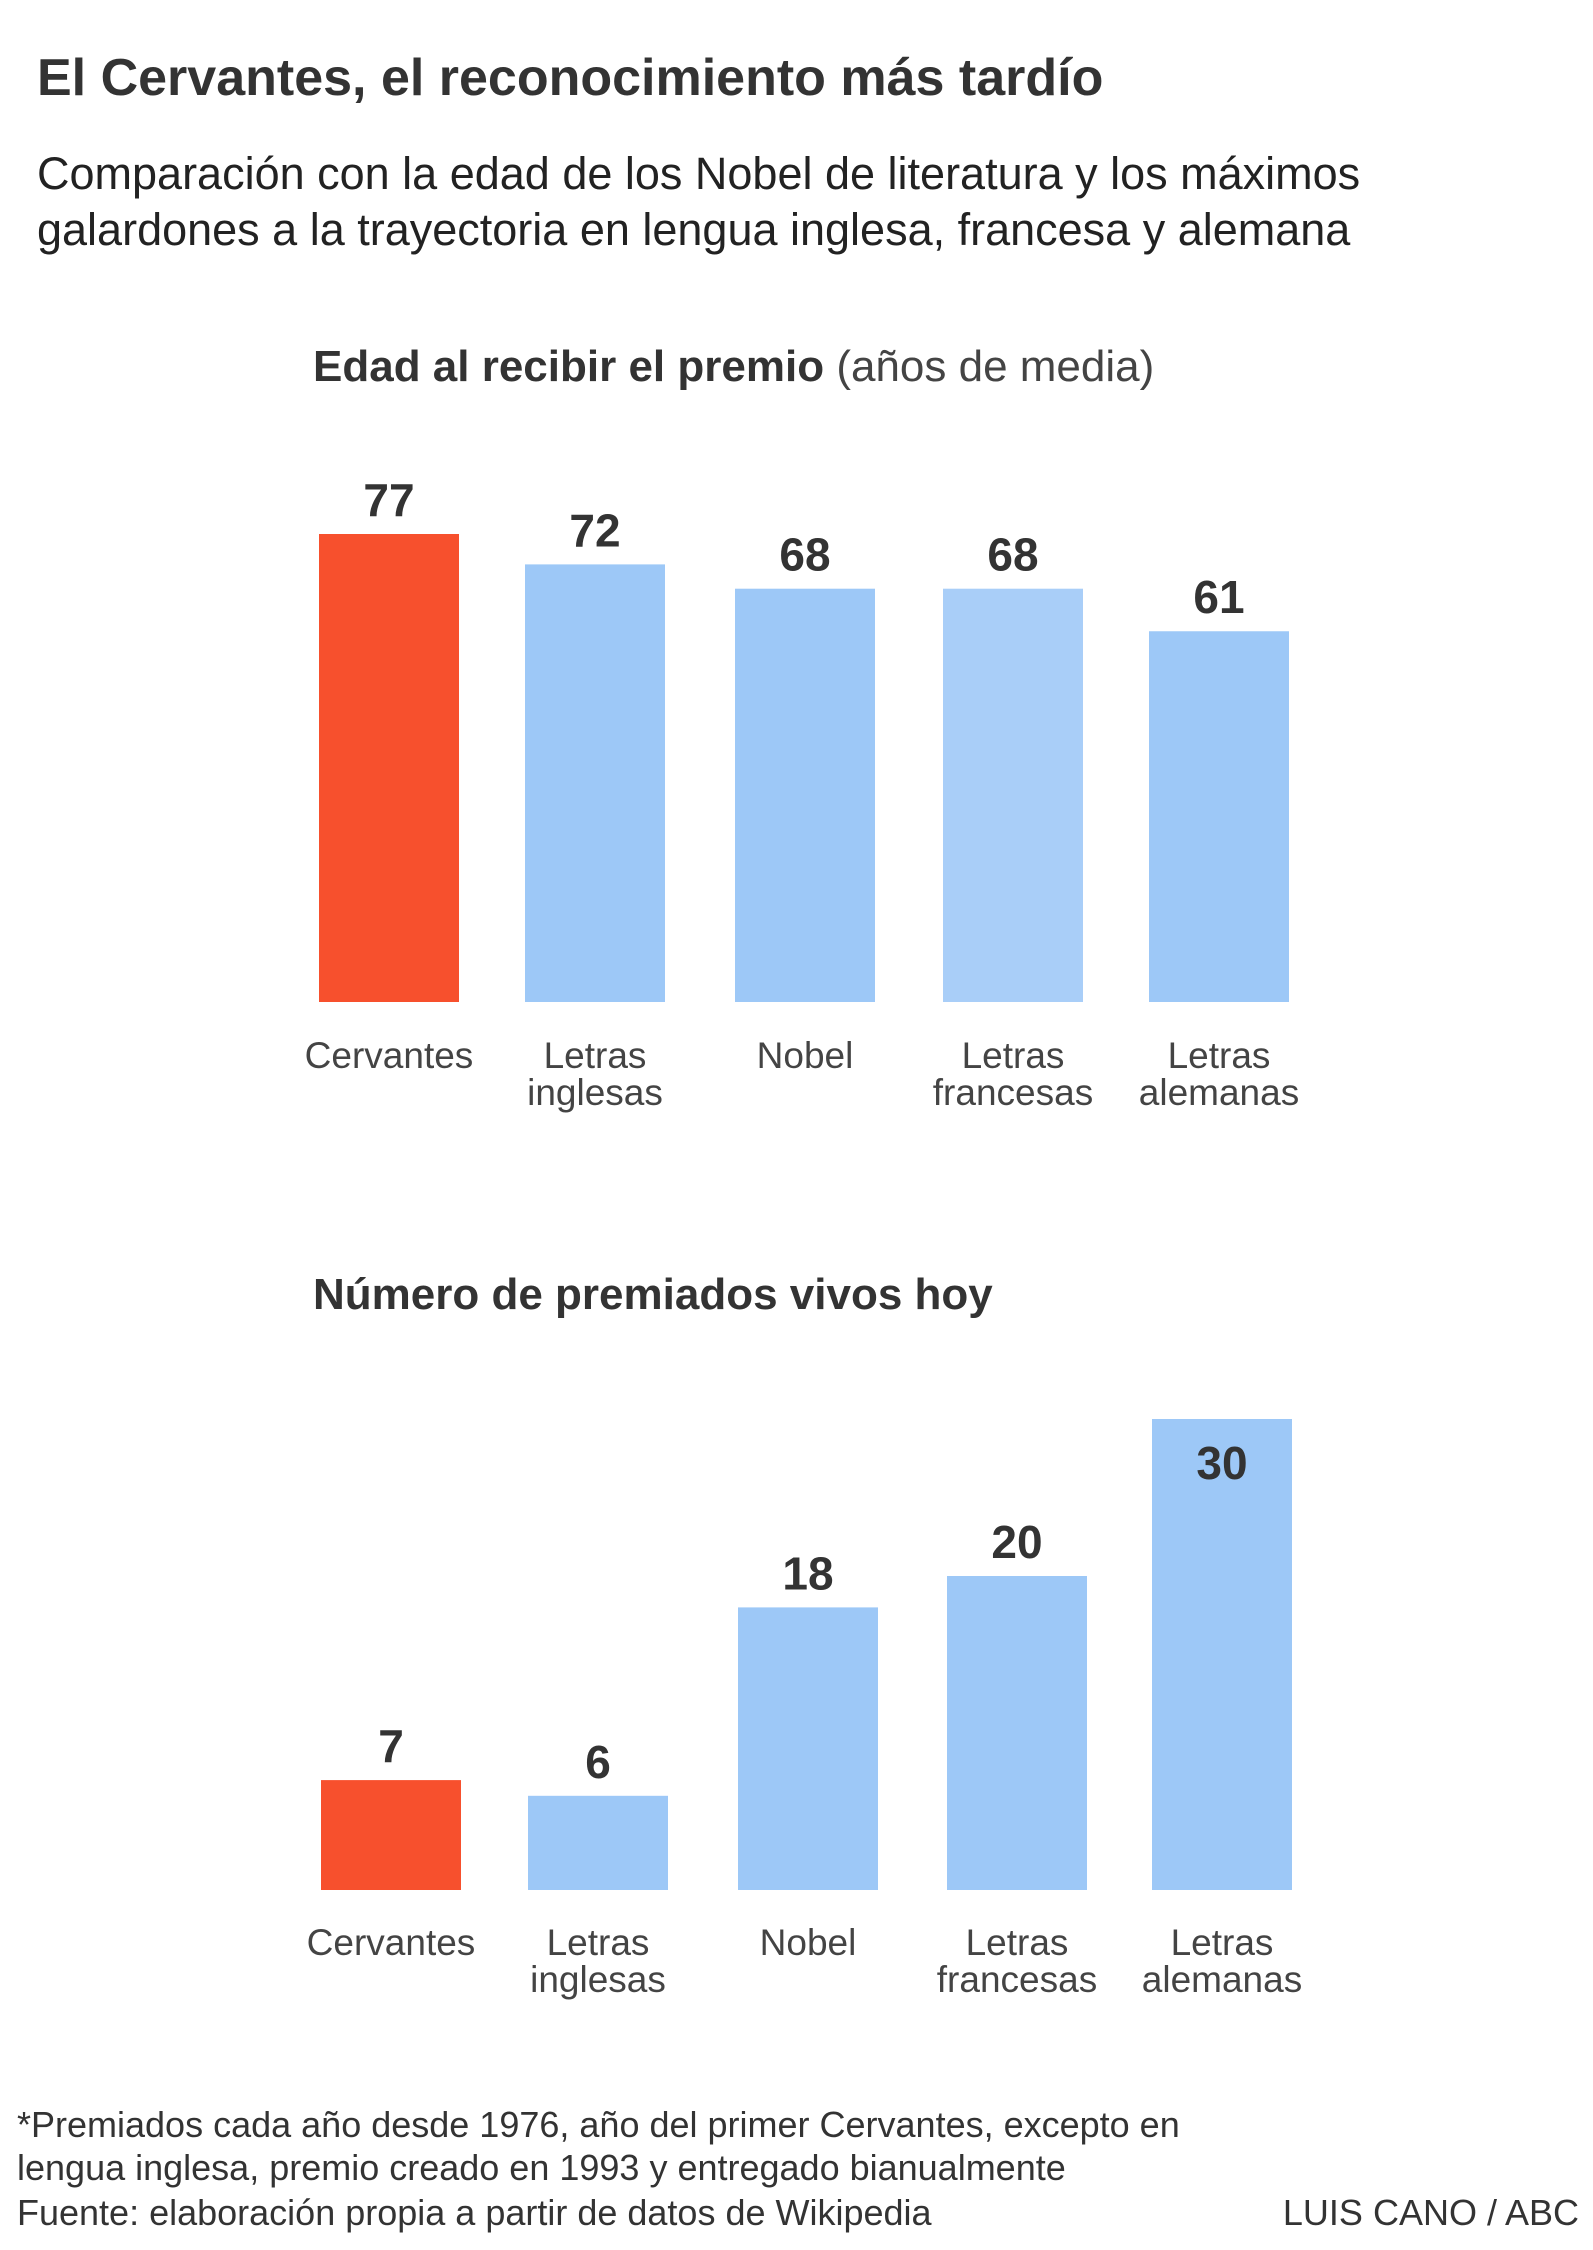 Image resolution: width=1593 pixels, height=2250 pixels. What do you see at coordinates (598, 1762) in the screenshot?
I see `value-label: 6` at bounding box center [598, 1762].